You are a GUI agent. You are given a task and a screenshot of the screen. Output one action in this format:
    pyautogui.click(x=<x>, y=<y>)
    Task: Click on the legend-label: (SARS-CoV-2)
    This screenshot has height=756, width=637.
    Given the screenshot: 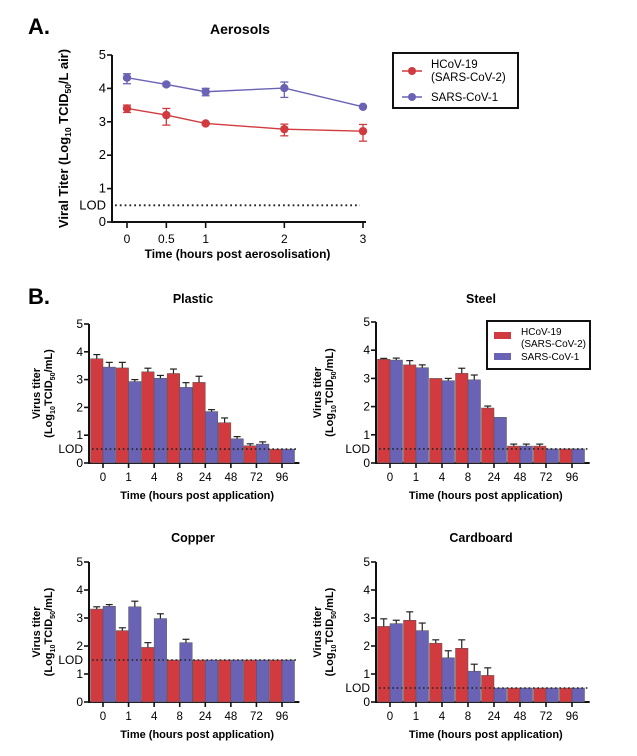 What is the action you would take?
    pyautogui.click(x=468, y=78)
    